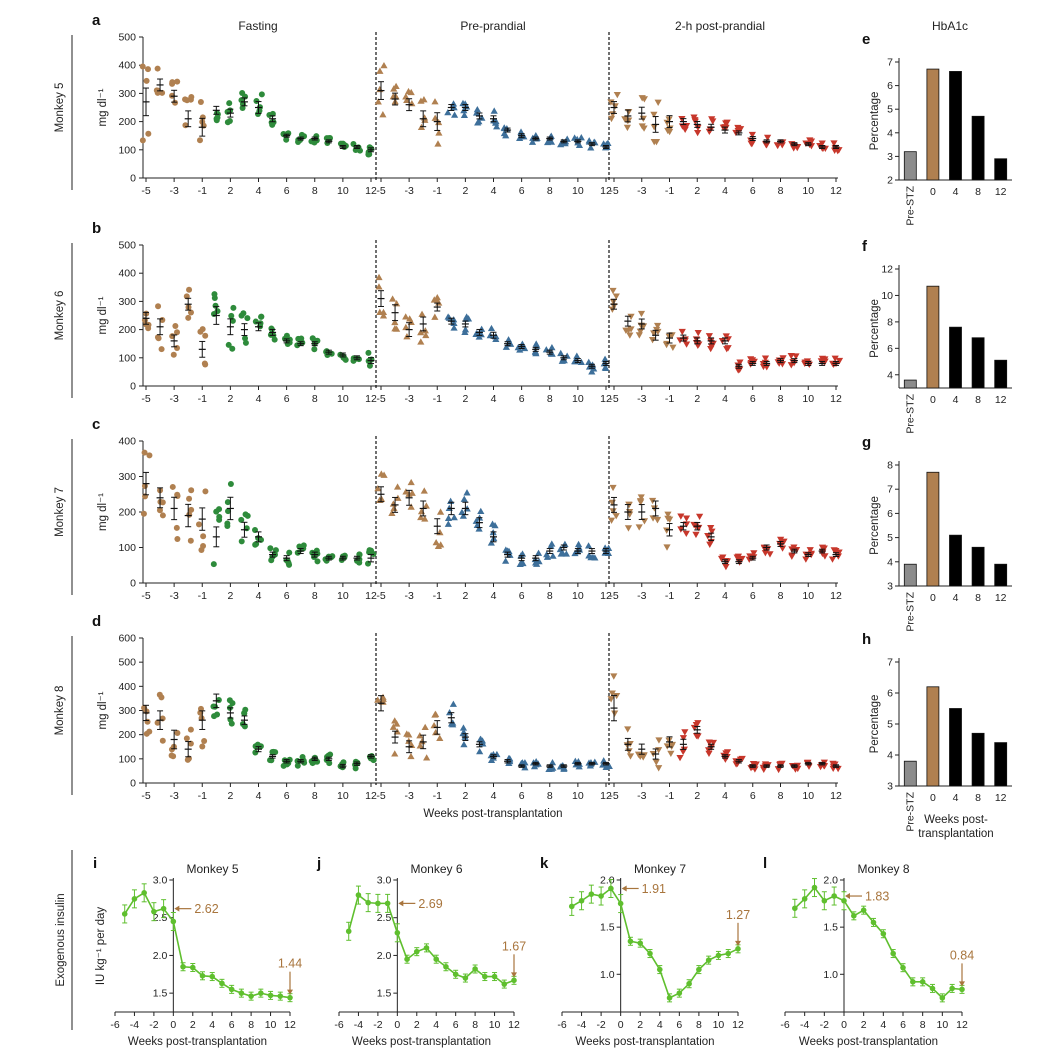 The image size is (1059, 1057). Describe the element at coordinates (103, 315) in the screenshot. I see `y-axis-label: mg dl⁻¹` at that location.